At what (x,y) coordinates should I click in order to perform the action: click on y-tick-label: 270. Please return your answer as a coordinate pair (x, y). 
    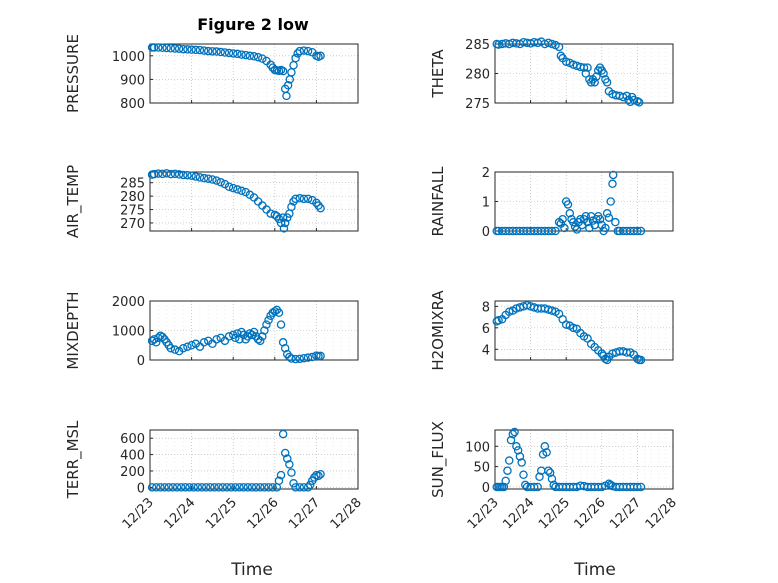
    Looking at the image, I should click on (132, 224).